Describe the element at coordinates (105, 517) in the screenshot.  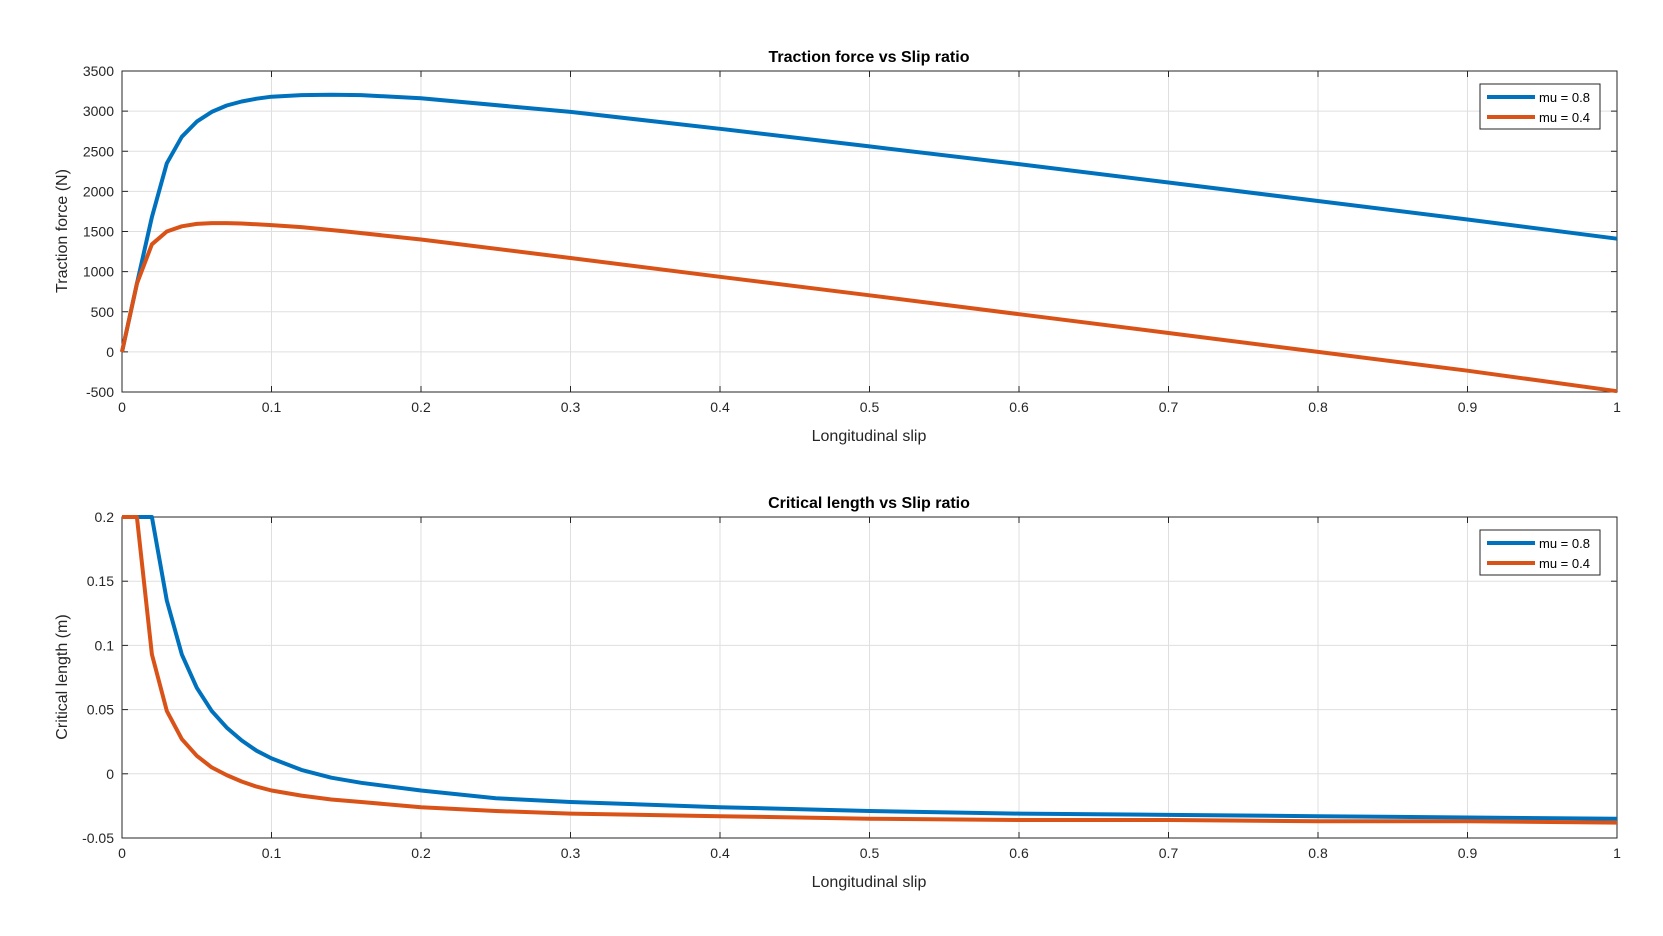
I see `y-tick-label-0-2: 0.2` at that location.